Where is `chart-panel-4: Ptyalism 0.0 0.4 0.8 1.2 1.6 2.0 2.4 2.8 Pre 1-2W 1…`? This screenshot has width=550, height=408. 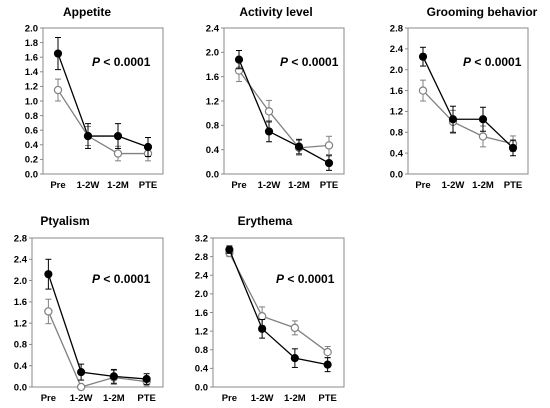
chart-panel-4: Ptyalism 0.0 0.4 0.8 1.2 1.6 2.0 2.4 2.8 Pre 1-2W 1… is located at coordinates (89, 309).